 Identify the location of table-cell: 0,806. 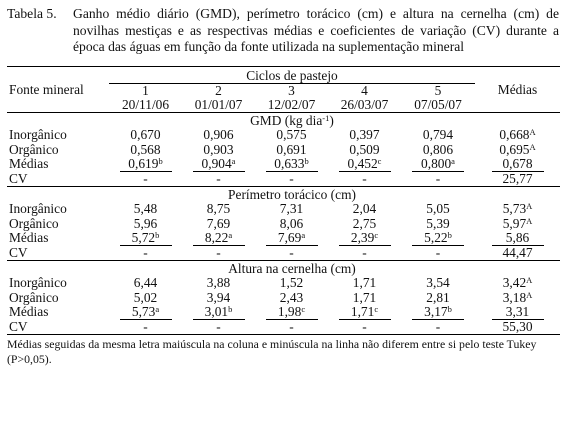
(438, 149).